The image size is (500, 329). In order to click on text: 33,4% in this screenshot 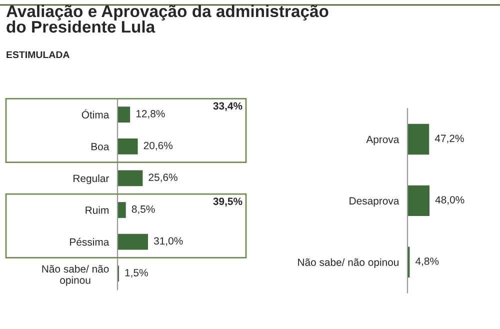, I will do `click(227, 107)`.